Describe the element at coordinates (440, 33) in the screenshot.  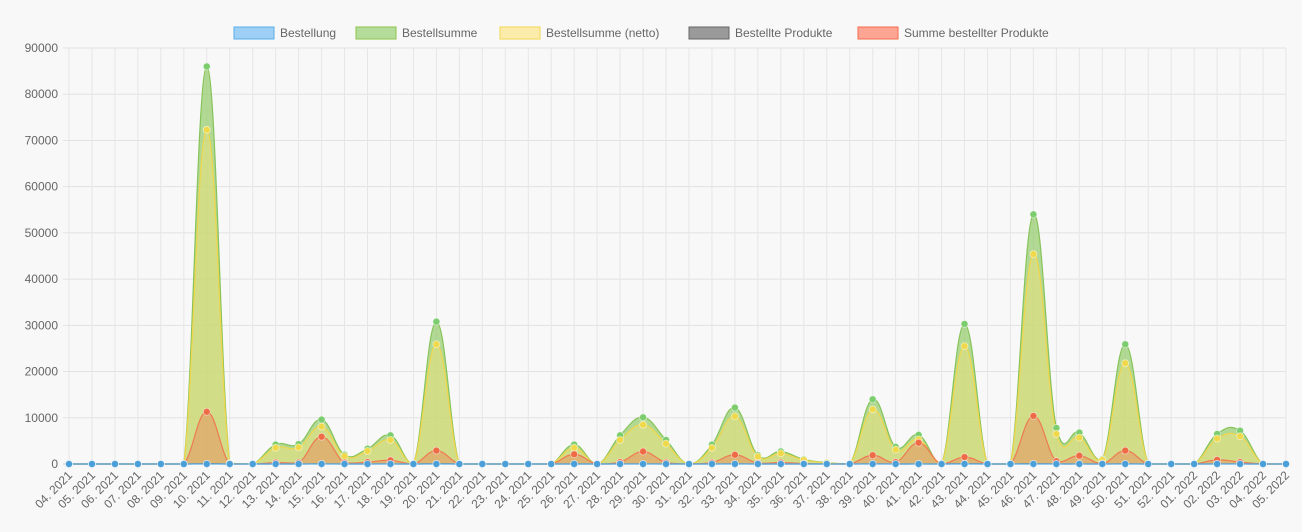
I see `legend-label: Bestellsumme` at that location.